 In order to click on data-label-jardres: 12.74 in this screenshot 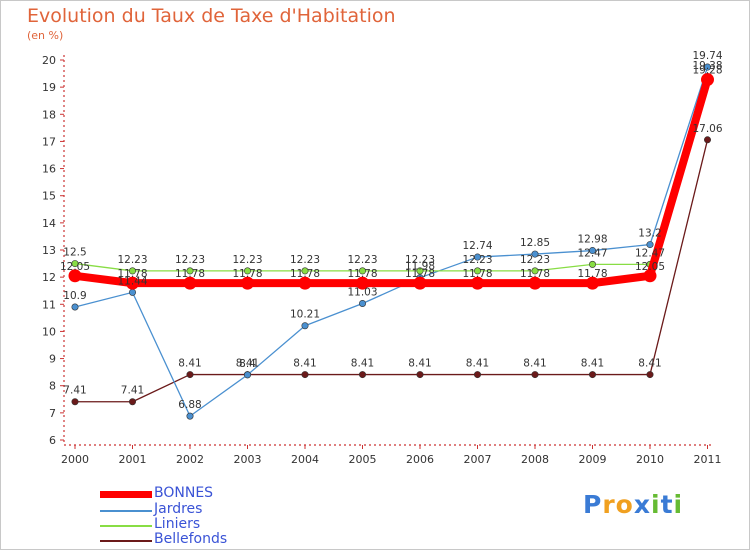, I will do `click(477, 246)`.